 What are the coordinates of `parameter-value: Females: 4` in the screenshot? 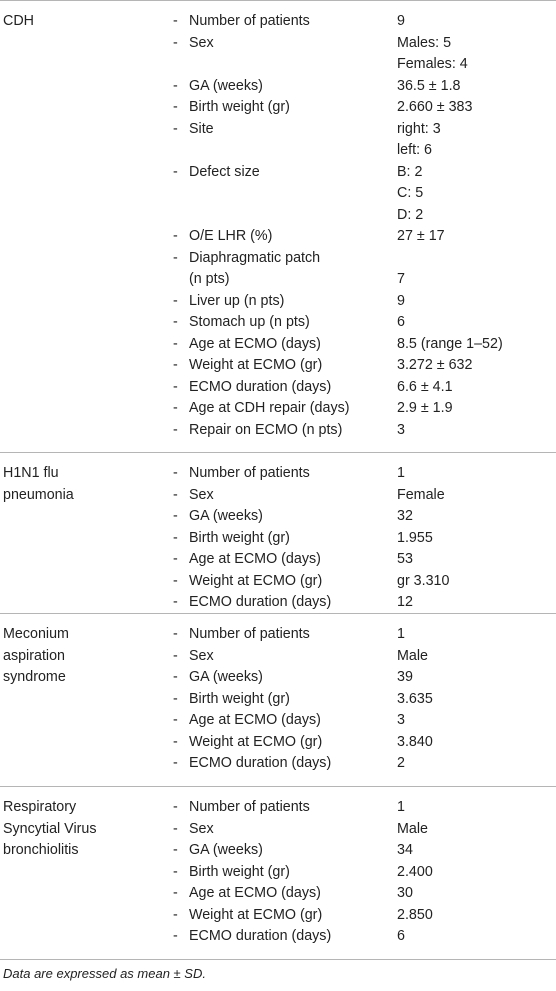 It's located at (432, 64).